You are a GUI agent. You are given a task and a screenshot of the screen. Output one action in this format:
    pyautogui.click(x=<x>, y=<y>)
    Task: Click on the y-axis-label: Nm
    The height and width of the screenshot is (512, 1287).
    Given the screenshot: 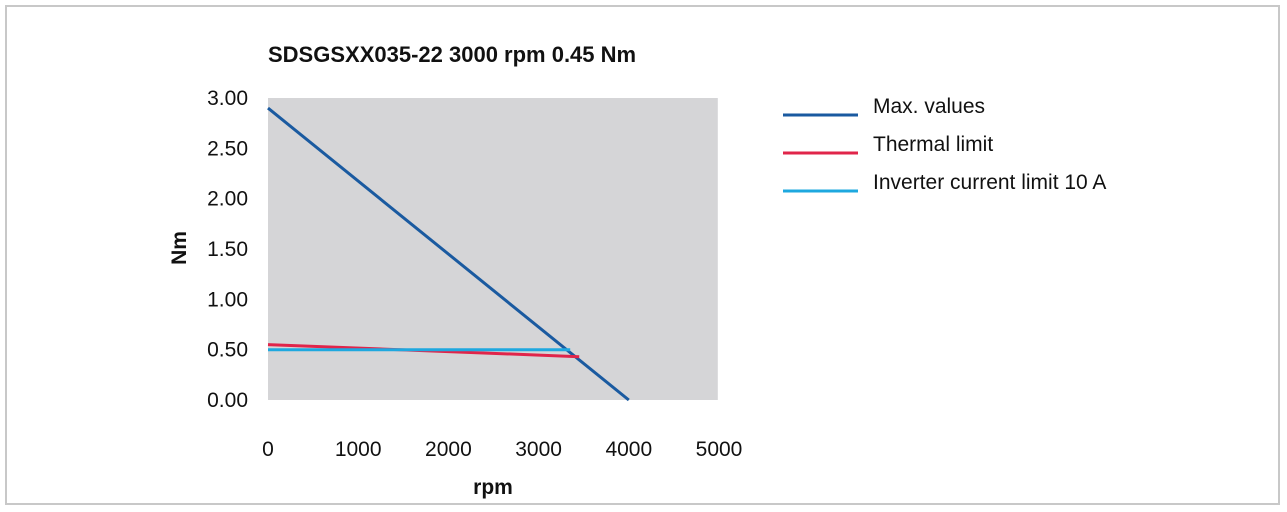 What is the action you would take?
    pyautogui.click(x=179, y=248)
    